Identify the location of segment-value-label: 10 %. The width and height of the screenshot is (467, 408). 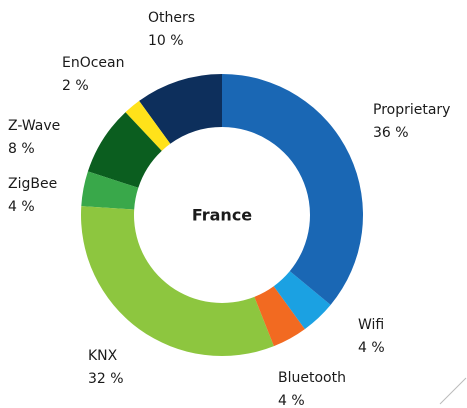
(166, 41).